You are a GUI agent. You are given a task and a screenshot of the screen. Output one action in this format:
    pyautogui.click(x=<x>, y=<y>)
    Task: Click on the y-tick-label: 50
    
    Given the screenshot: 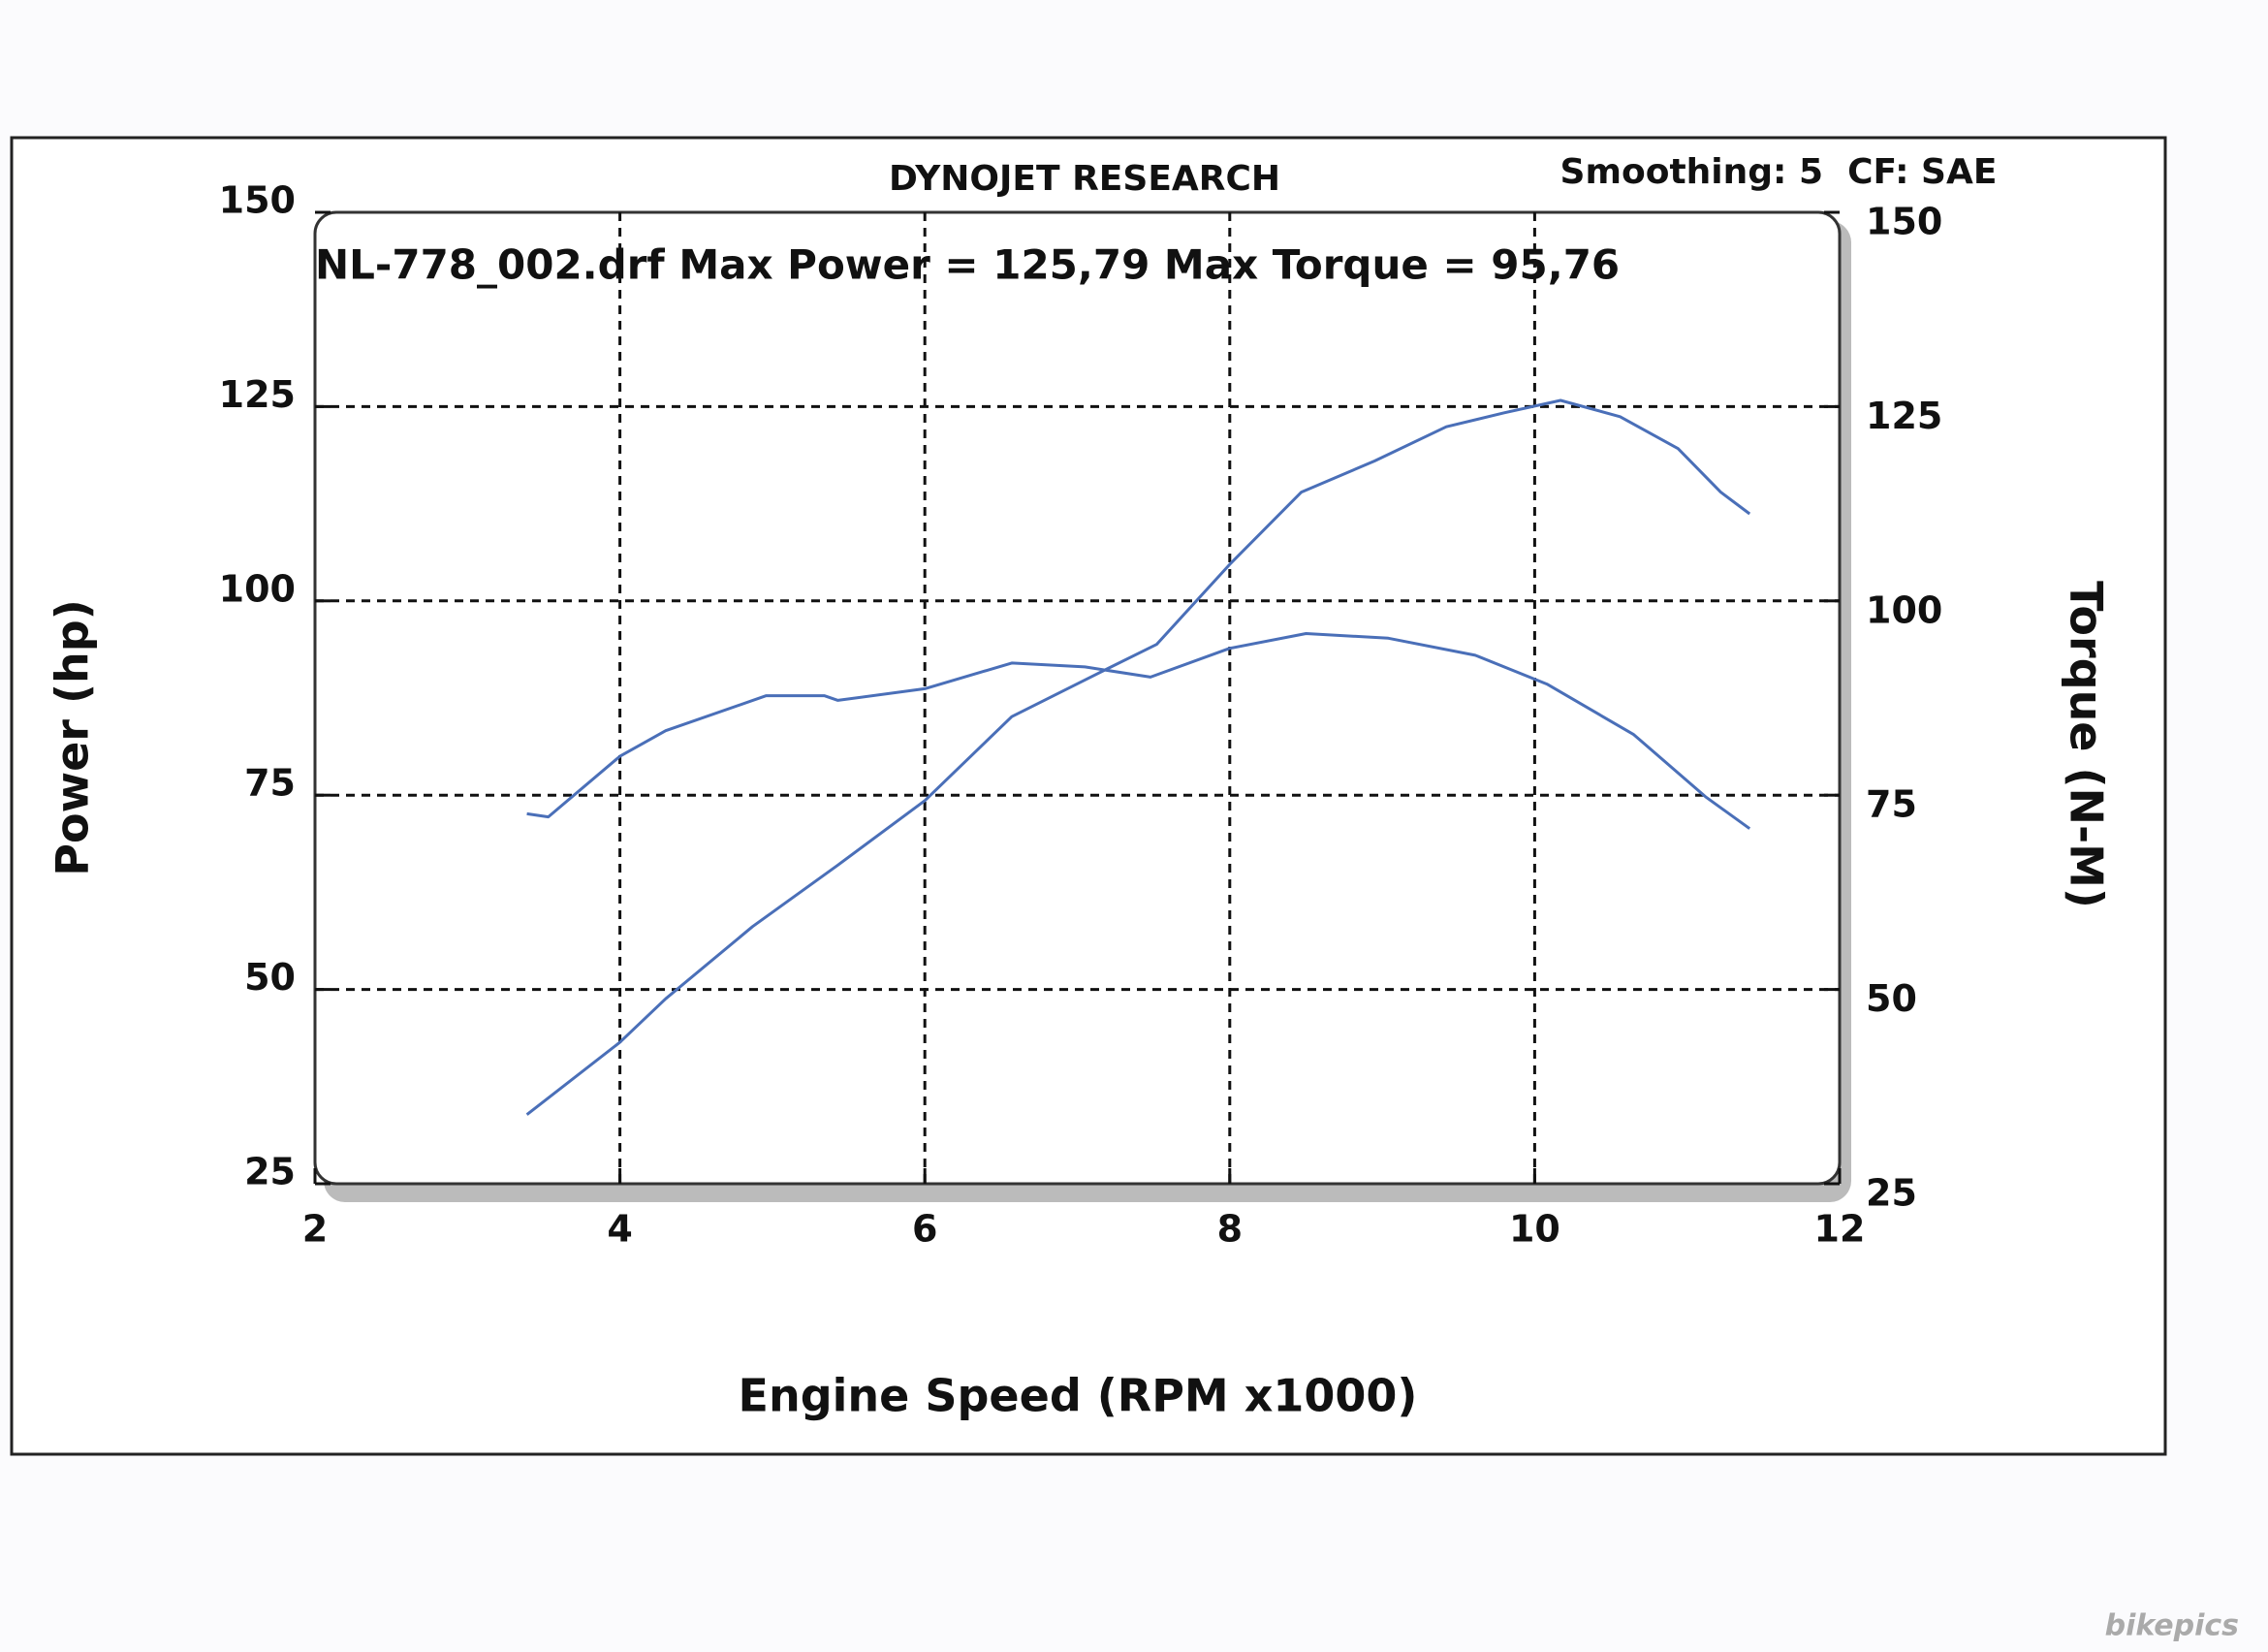 What is the action you would take?
    pyautogui.click(x=270, y=978)
    